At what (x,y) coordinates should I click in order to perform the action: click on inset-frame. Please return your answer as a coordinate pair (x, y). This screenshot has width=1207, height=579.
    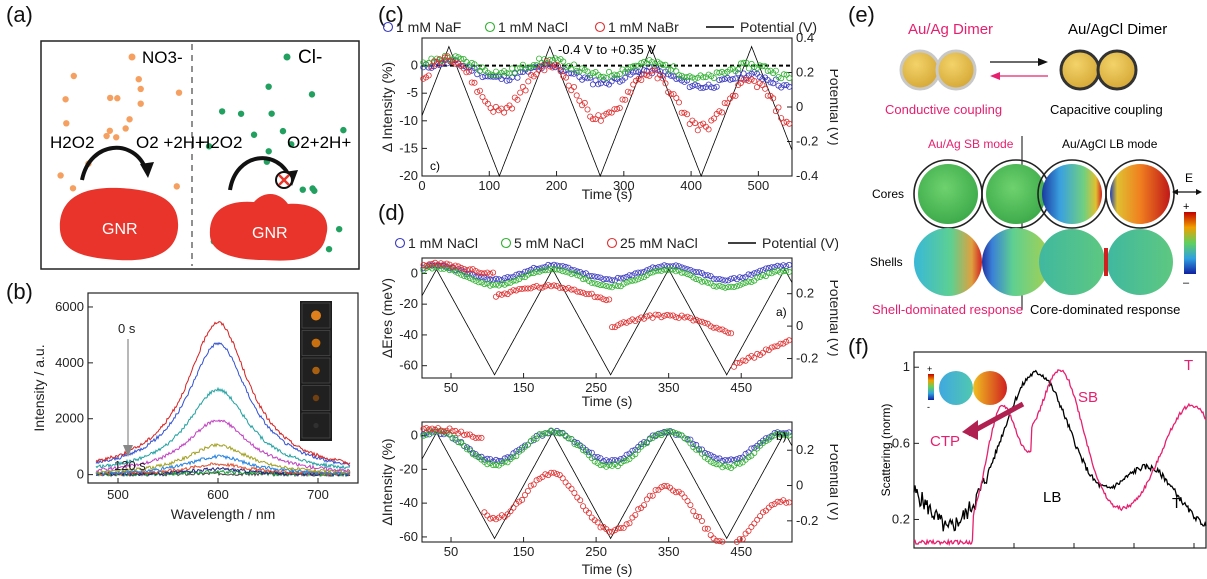
    Looking at the image, I should click on (316, 315).